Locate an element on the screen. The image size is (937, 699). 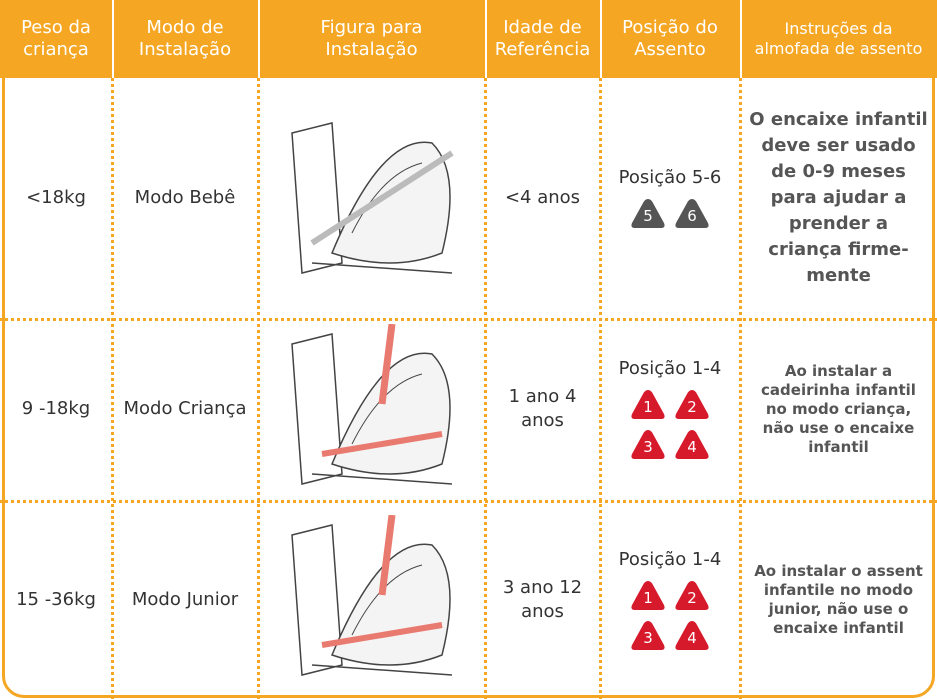
header-cell: Posição do Assento is located at coordinates (670, 39).